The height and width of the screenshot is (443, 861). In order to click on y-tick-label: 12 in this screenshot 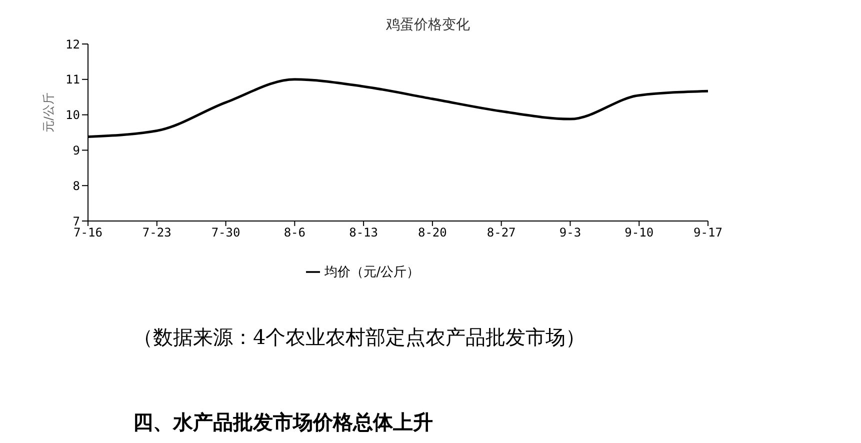, I will do `click(73, 44)`.